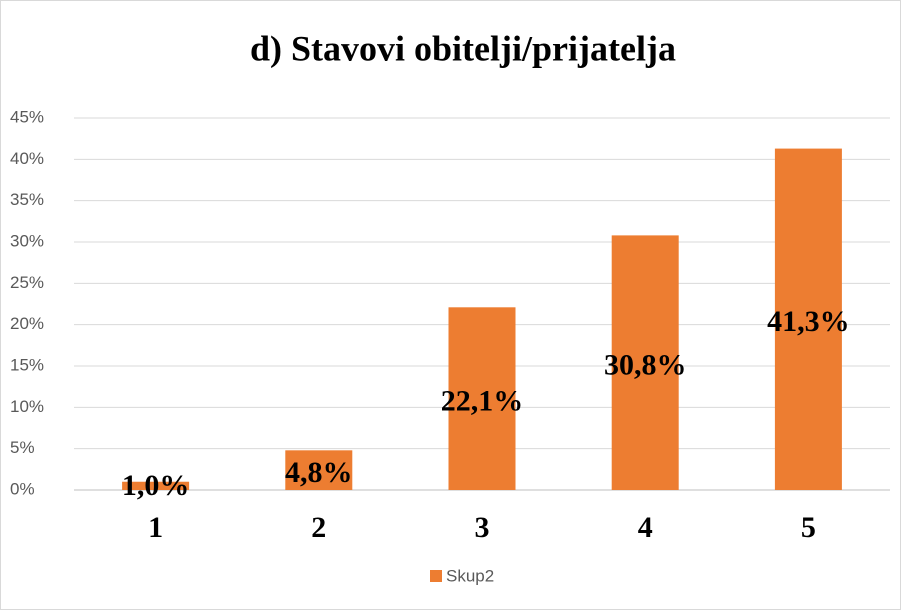 The height and width of the screenshot is (610, 901). Describe the element at coordinates (27, 240) in the screenshot. I see `y-tick-label: 30%` at that location.